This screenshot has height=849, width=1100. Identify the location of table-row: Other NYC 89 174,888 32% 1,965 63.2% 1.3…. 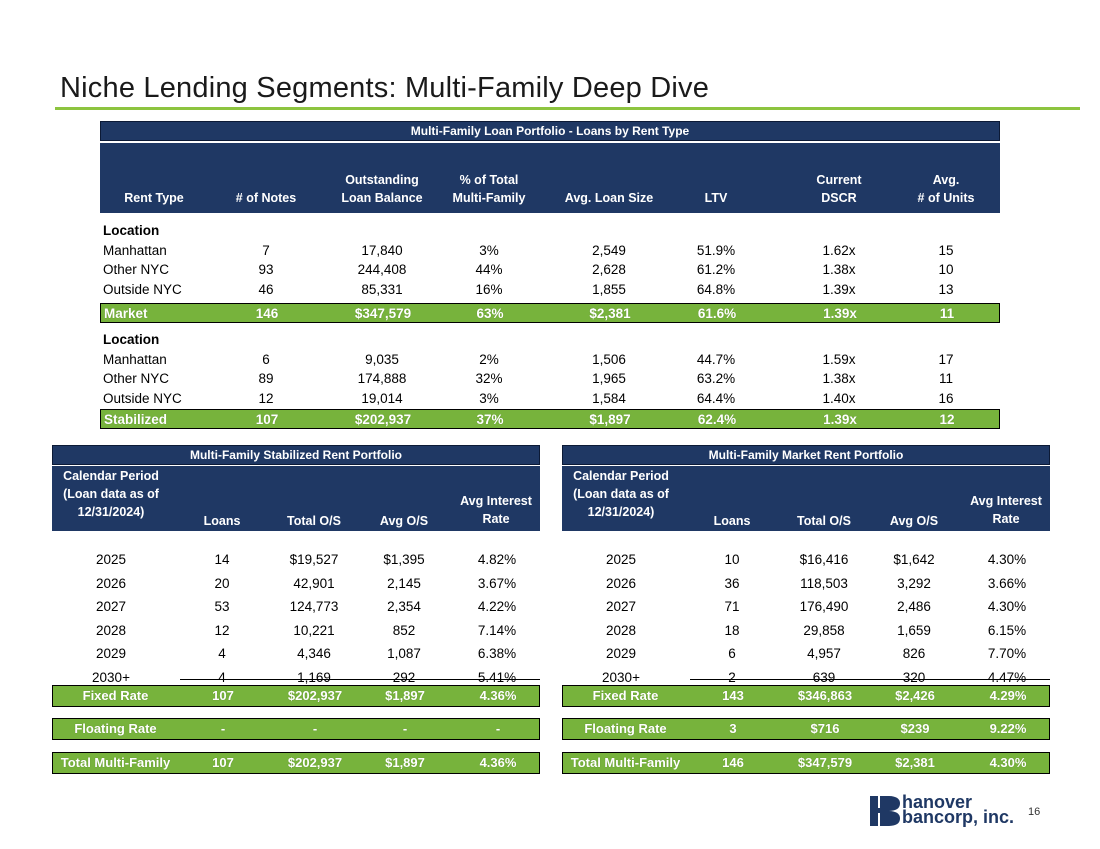
(528, 378).